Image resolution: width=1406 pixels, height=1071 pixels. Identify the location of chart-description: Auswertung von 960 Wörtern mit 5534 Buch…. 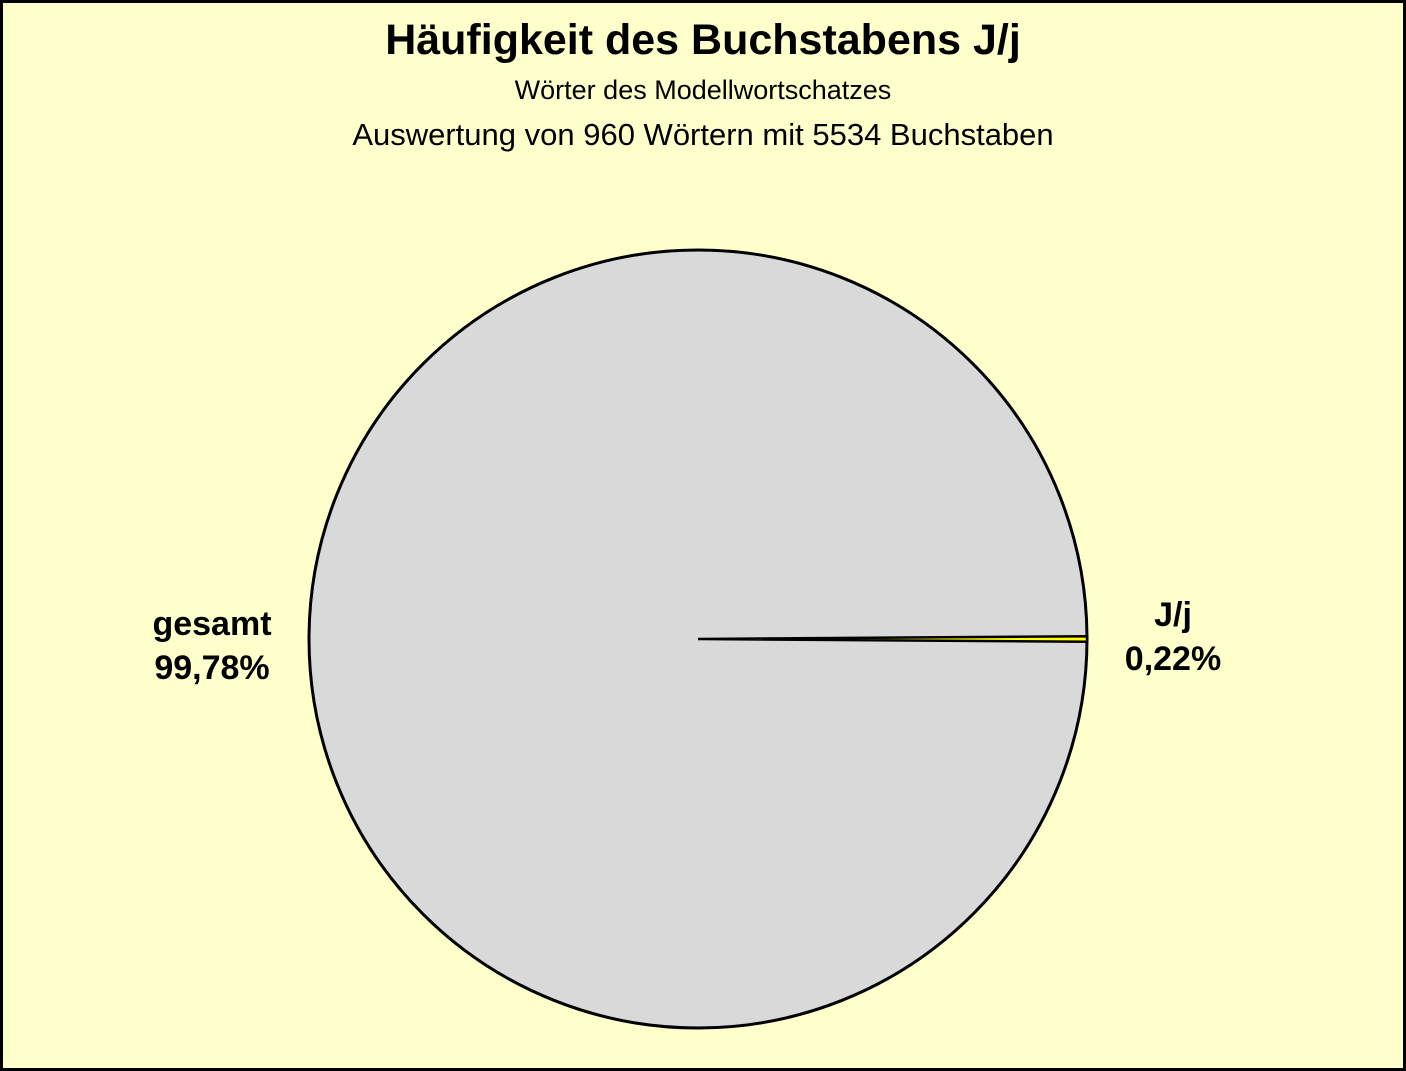
(703, 134).